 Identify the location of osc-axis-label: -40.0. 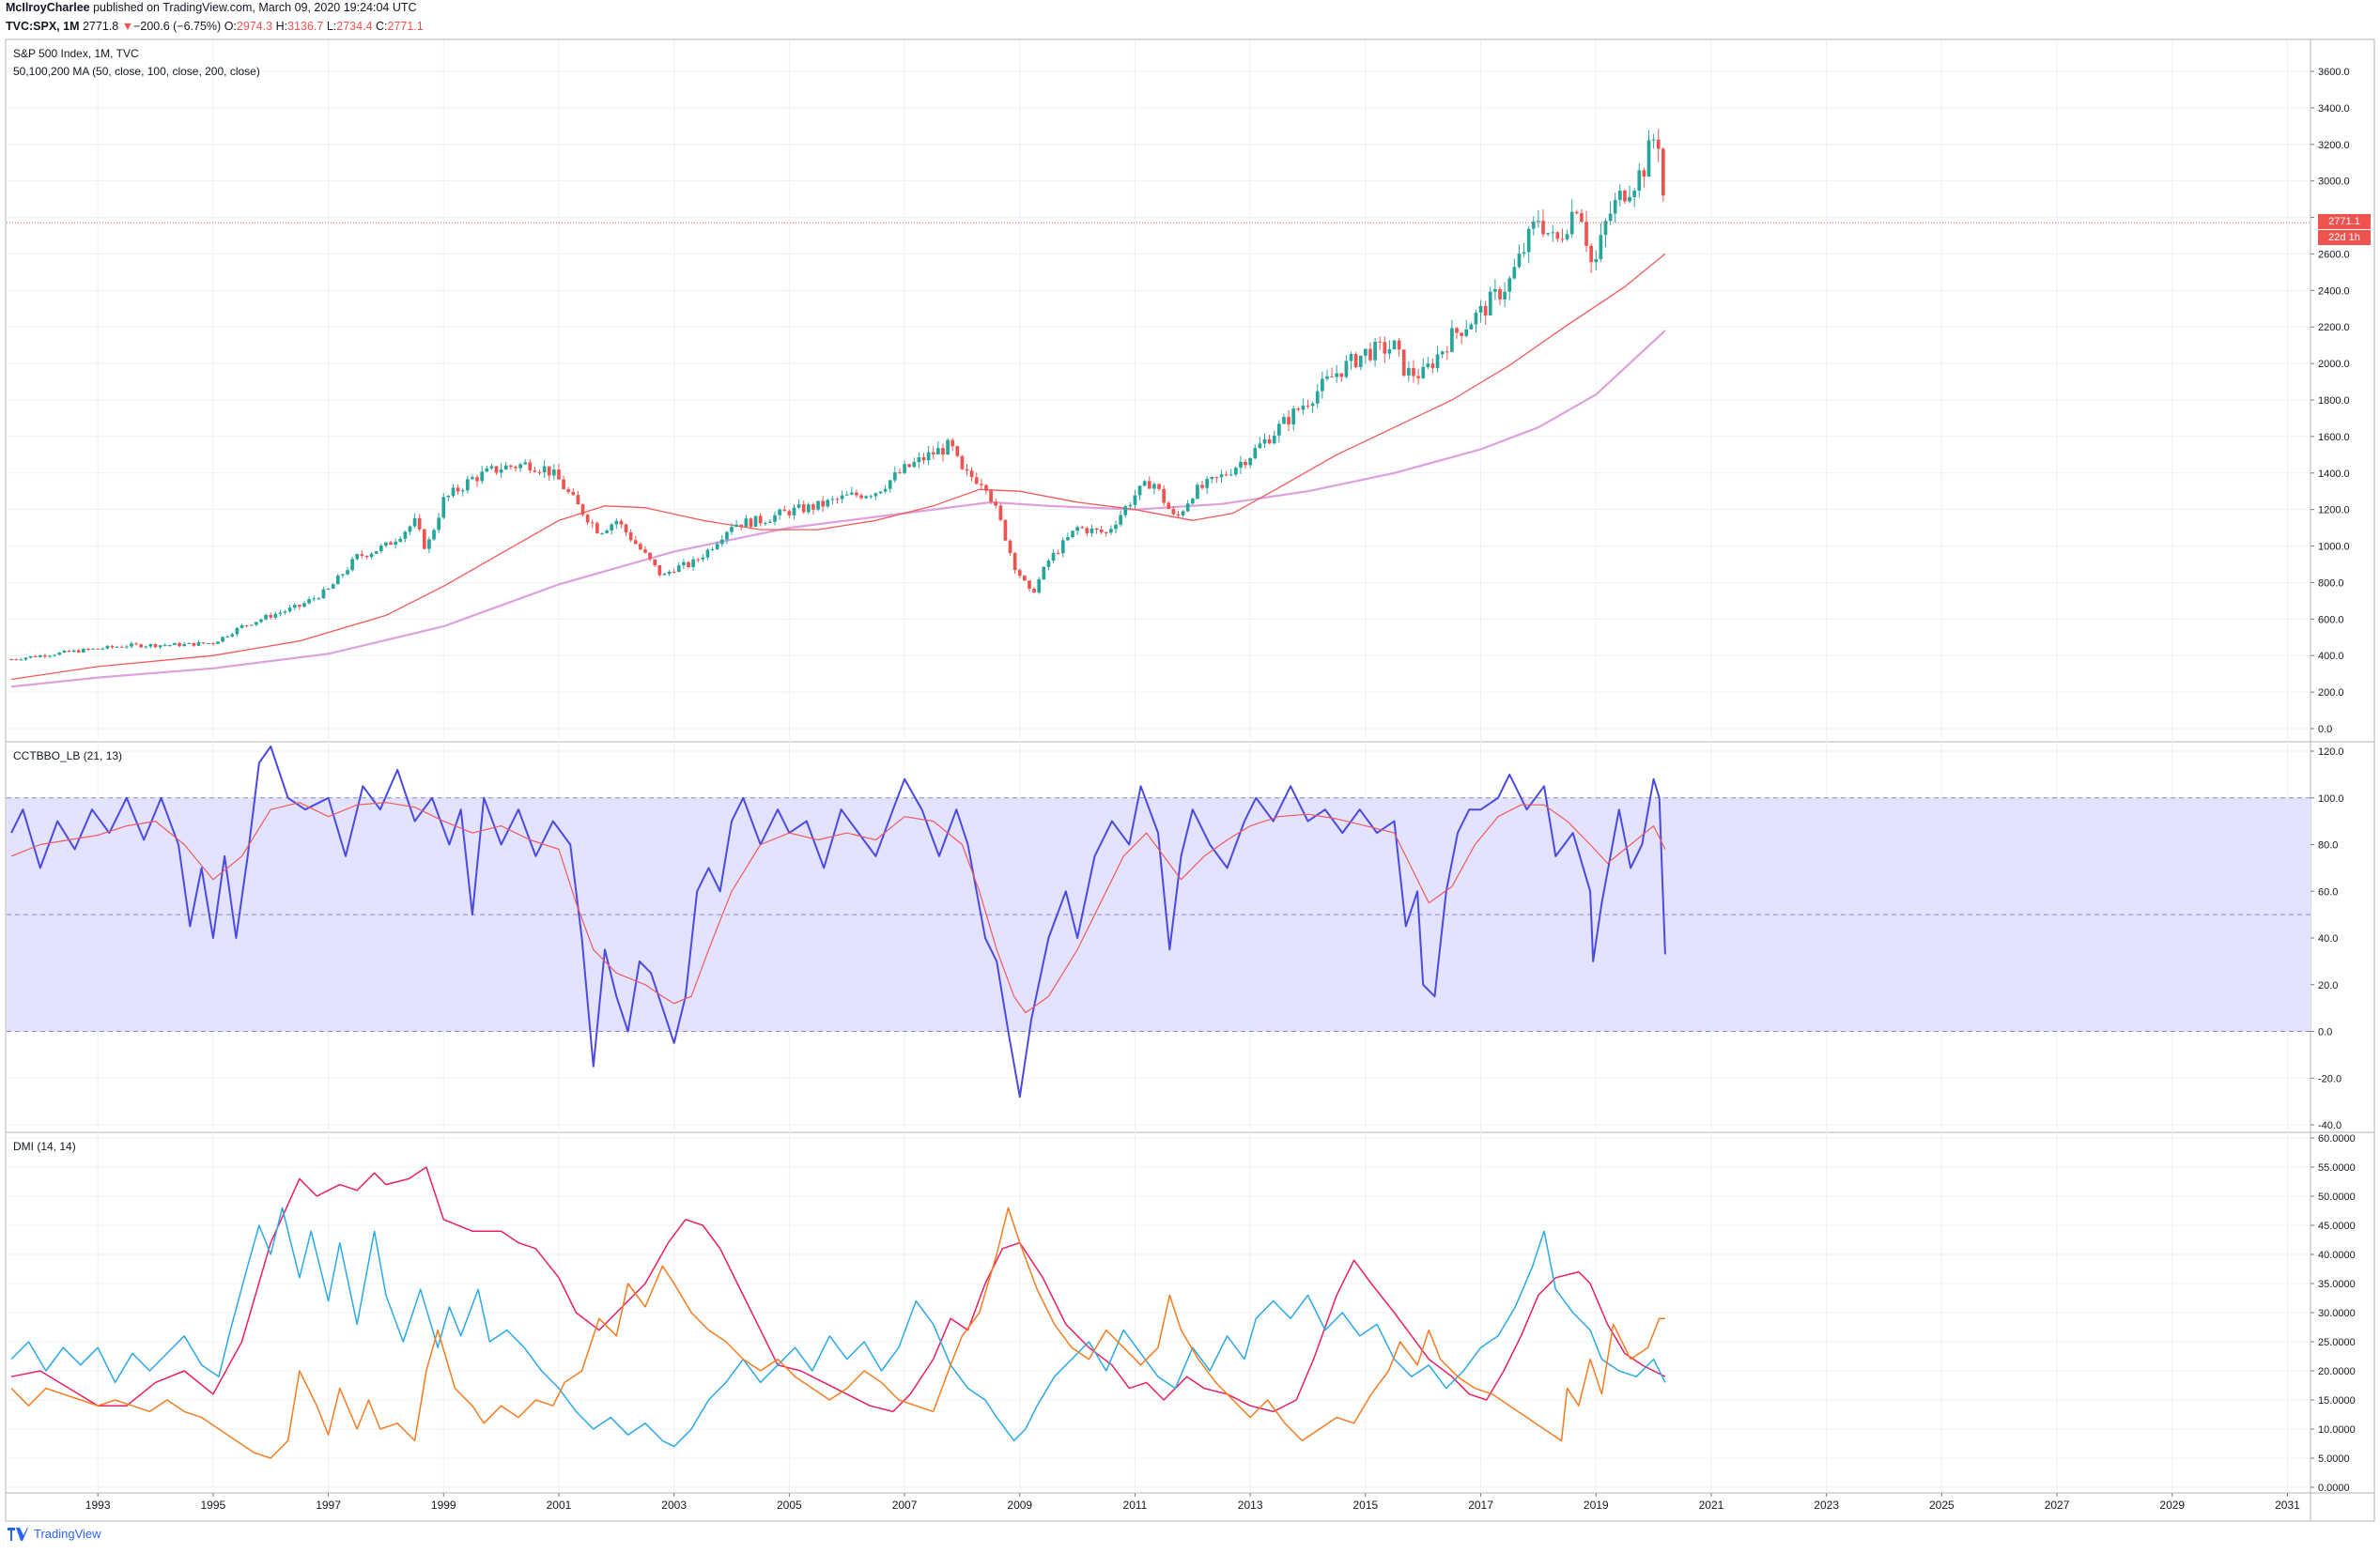
(2329, 1125).